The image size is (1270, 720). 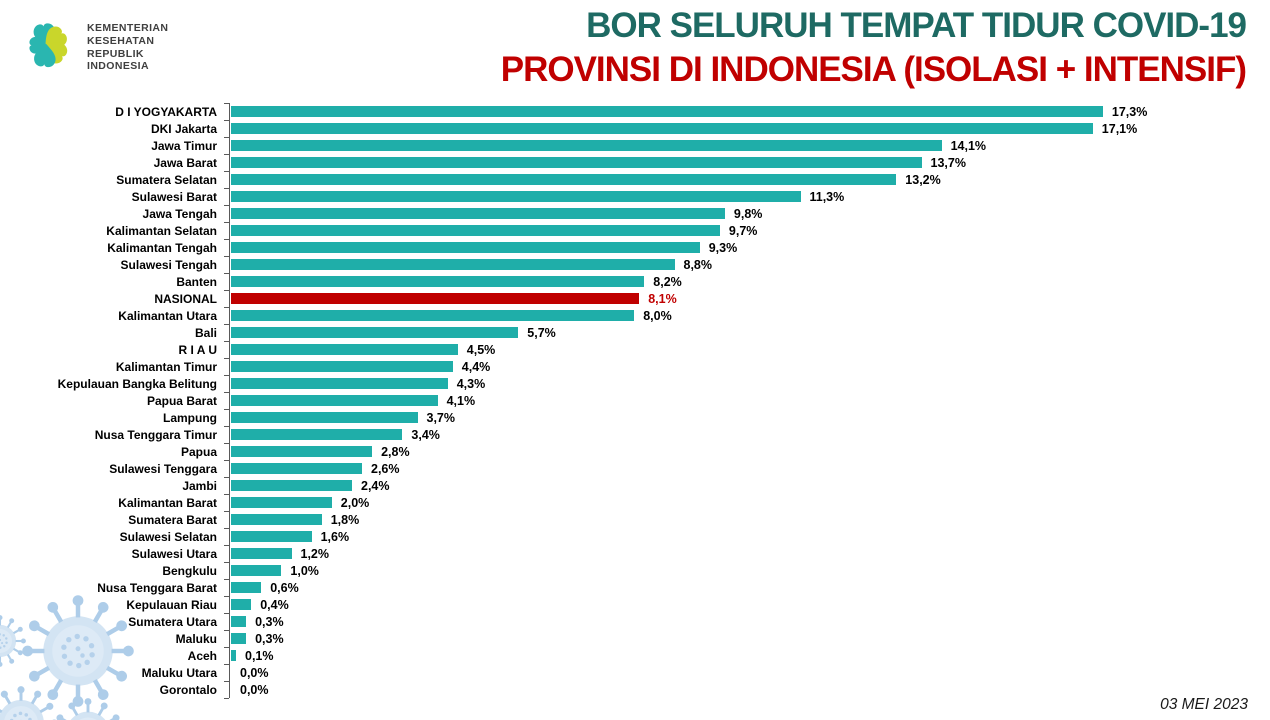 What do you see at coordinates (172, 621) in the screenshot?
I see `category-label: Sumatera Utara` at bounding box center [172, 621].